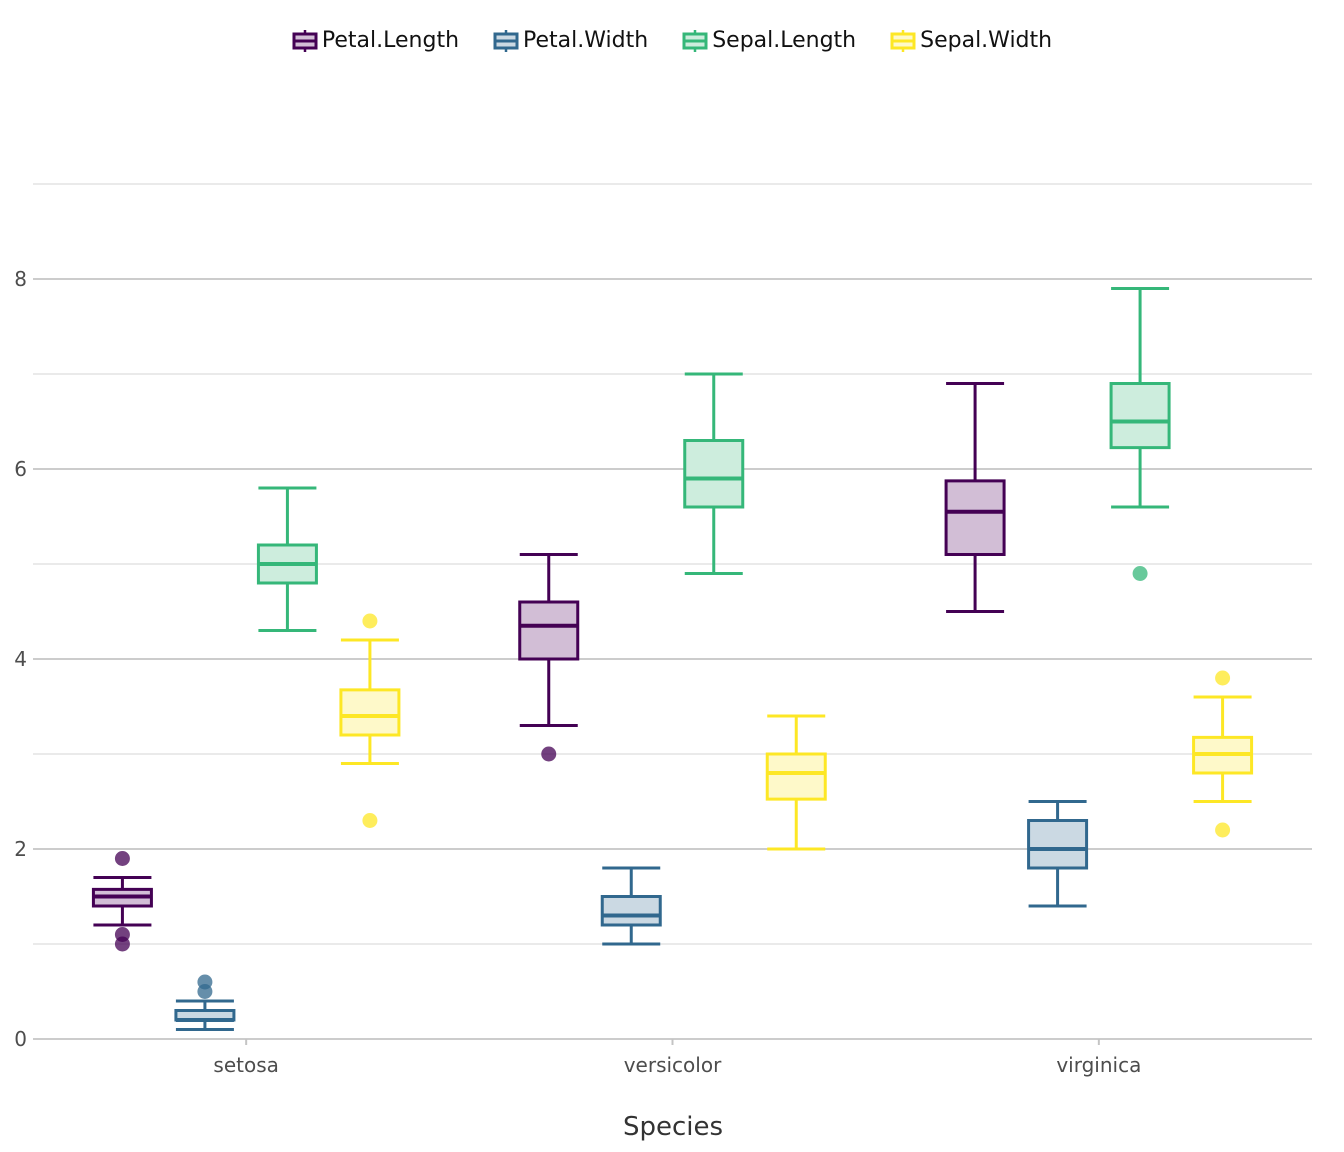 The image size is (1344, 1152). Describe the element at coordinates (784, 40) in the screenshot. I see `legend-label: Sepal.Length` at that location.